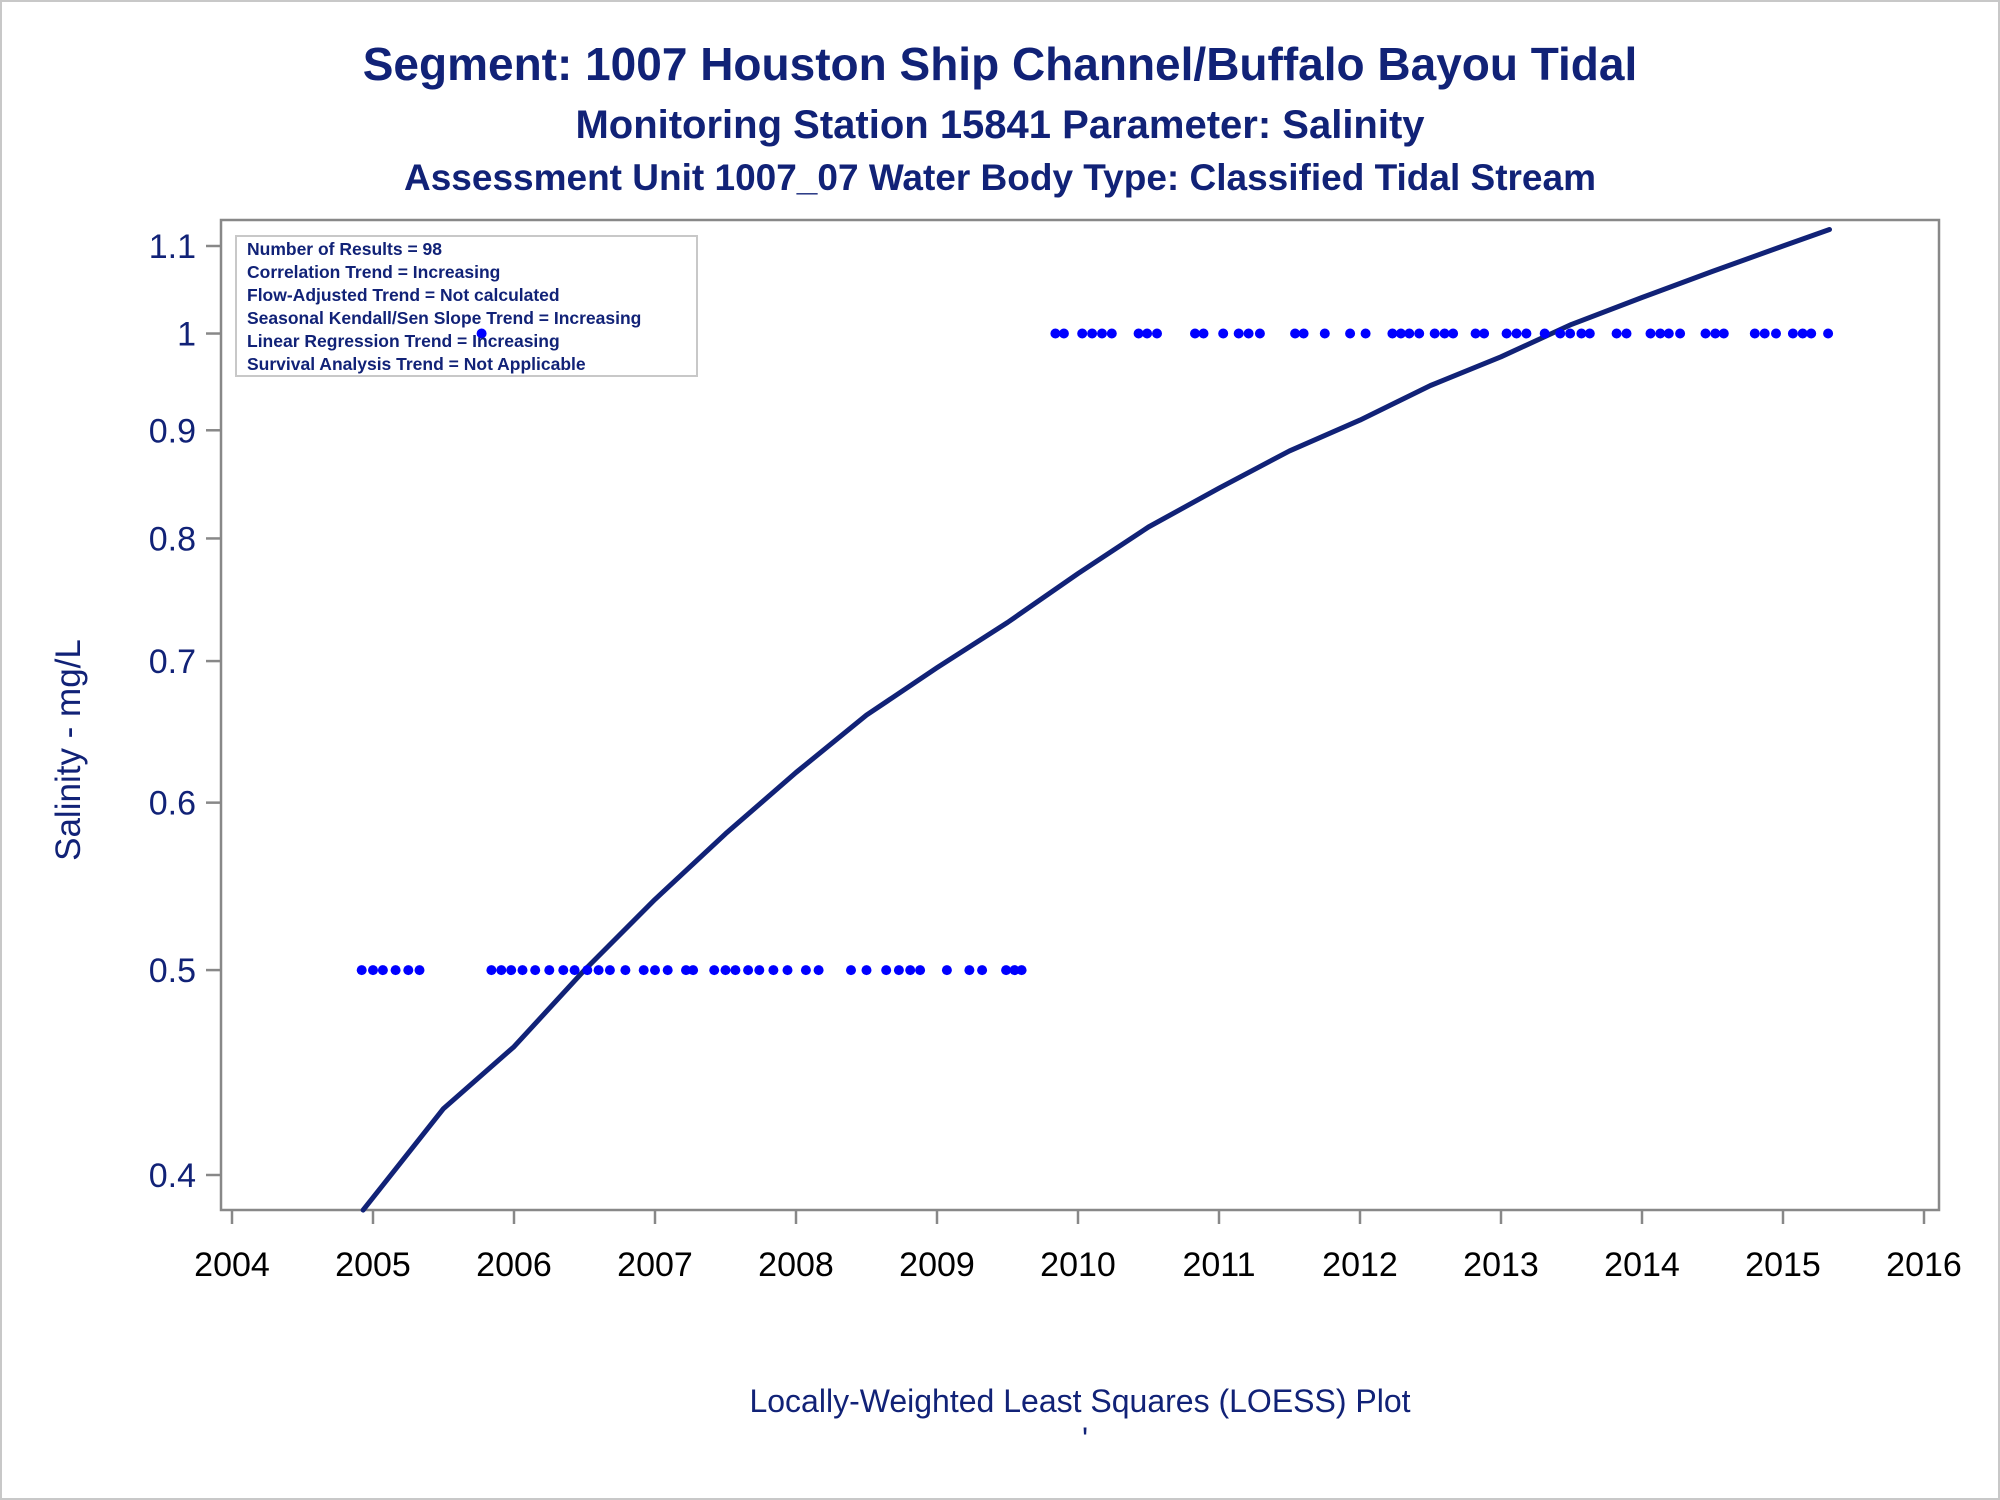 This screenshot has height=1500, width=2000. Describe the element at coordinates (403, 341) in the screenshot. I see `stats-line-linear-regression: Linear Regression Trend = Increasing` at that location.